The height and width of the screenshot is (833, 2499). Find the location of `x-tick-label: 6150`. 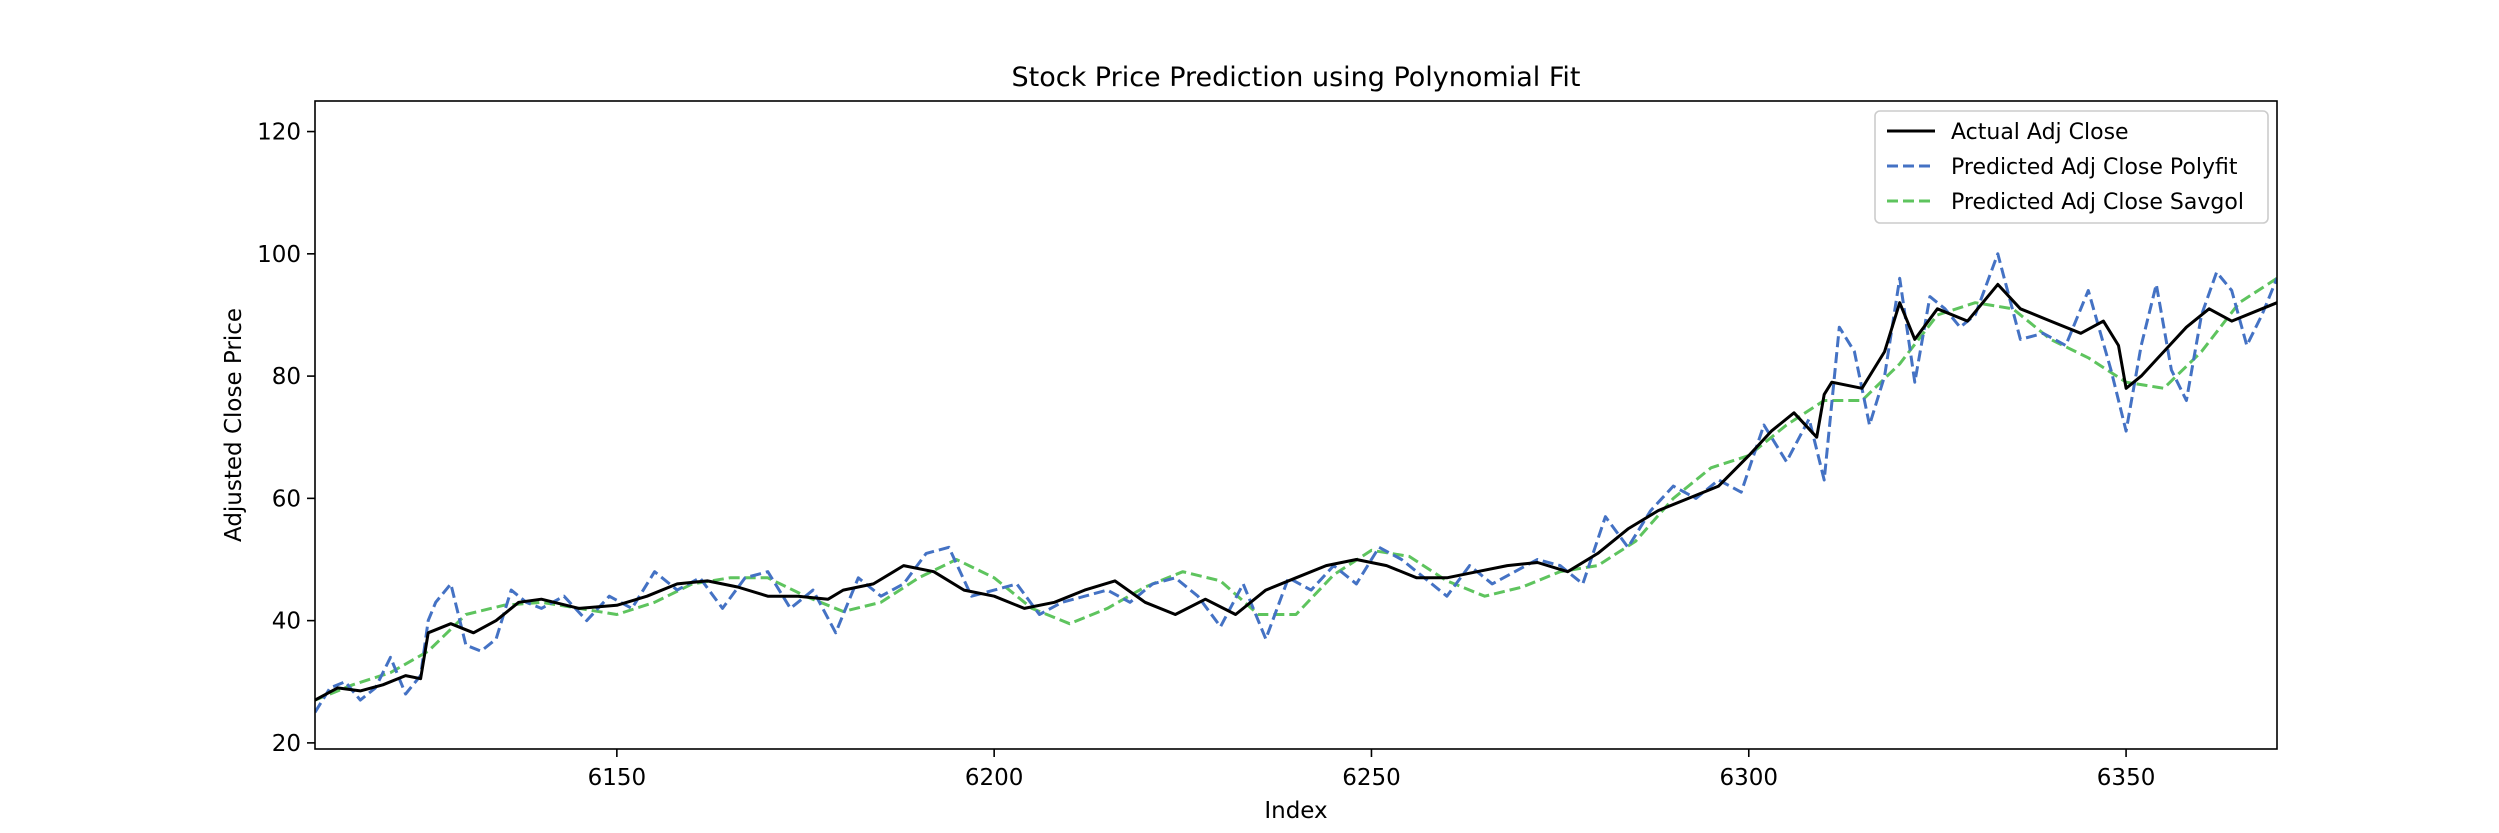

x-tick-label: 6150 is located at coordinates (617, 778).